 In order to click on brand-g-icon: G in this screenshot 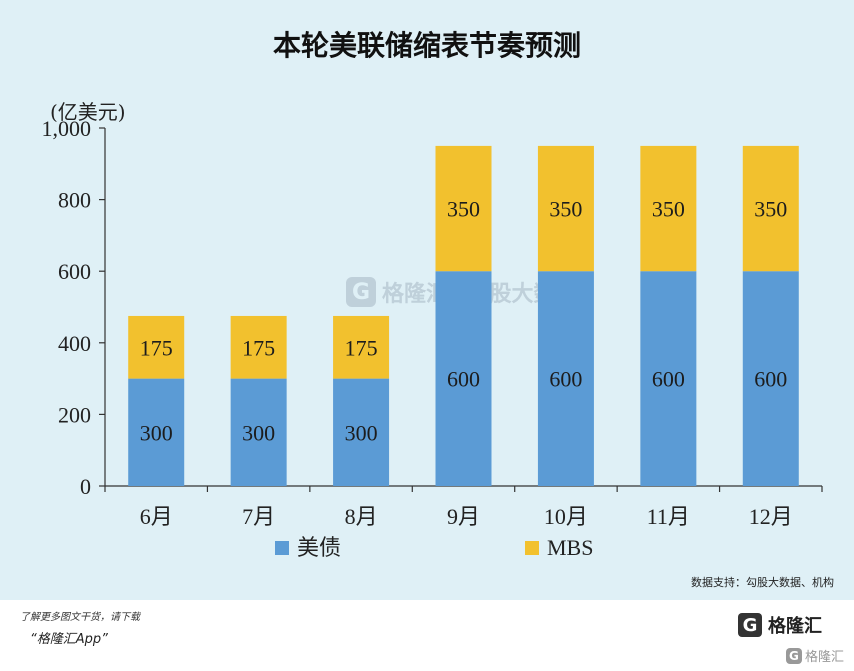, I will do `click(750, 625)`.